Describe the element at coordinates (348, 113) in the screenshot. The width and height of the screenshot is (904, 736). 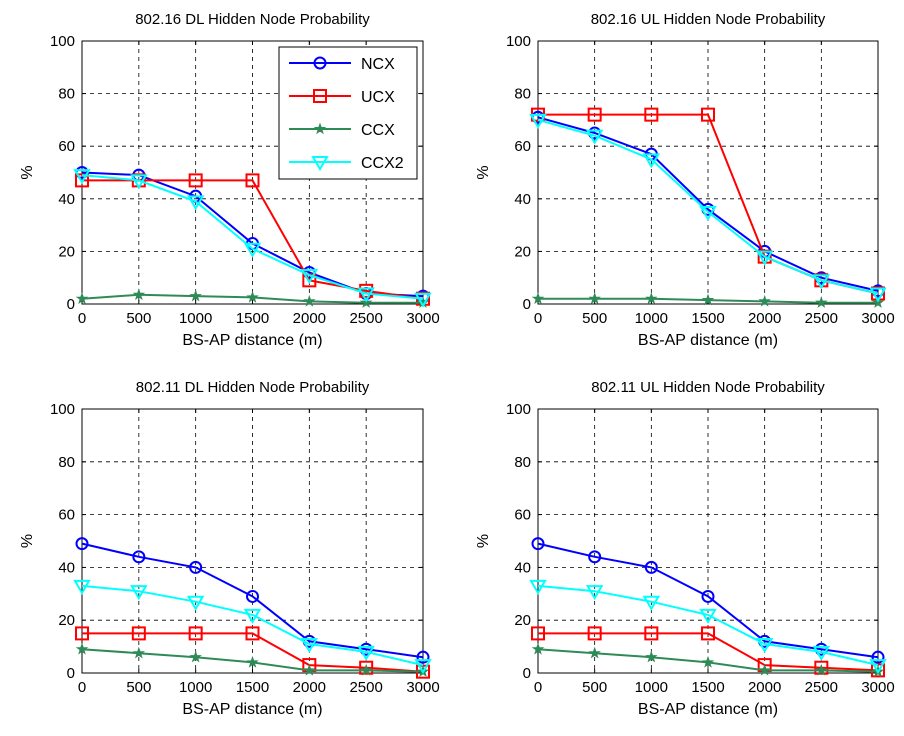
I see `legend-box` at that location.